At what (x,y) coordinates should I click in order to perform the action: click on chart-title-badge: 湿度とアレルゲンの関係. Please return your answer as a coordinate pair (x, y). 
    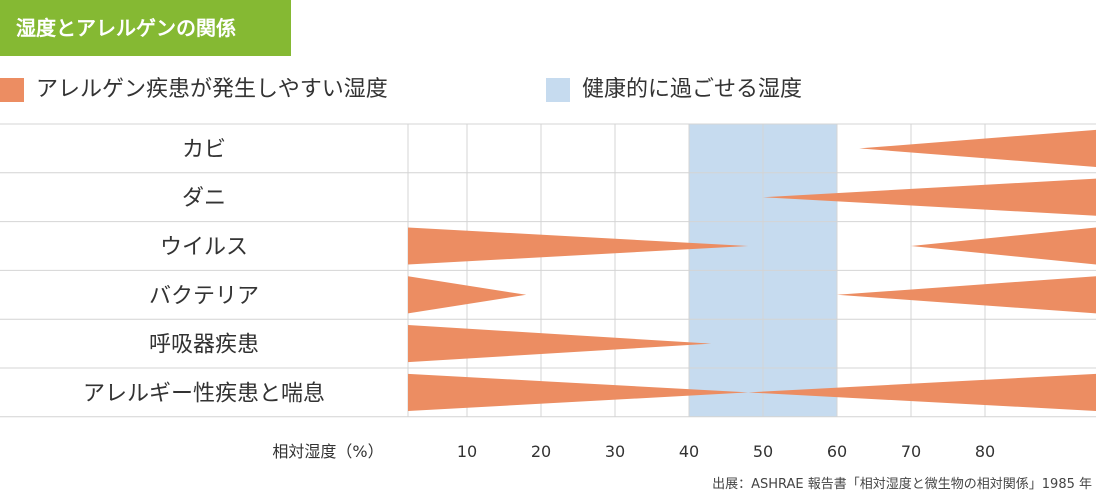
    Looking at the image, I should click on (145, 28).